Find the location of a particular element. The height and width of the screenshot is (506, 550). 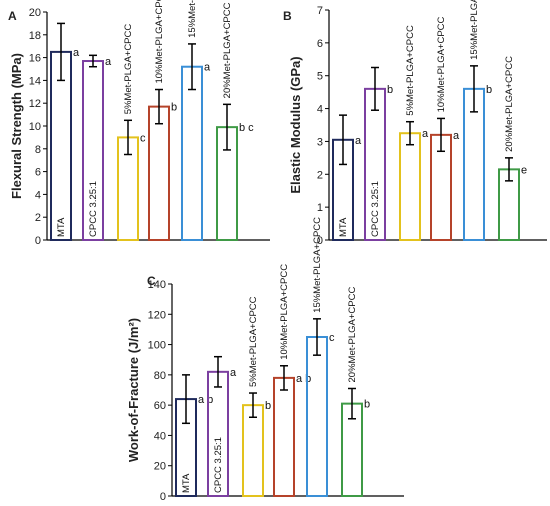

y-tick-label: 40 is located at coordinates (160, 436).